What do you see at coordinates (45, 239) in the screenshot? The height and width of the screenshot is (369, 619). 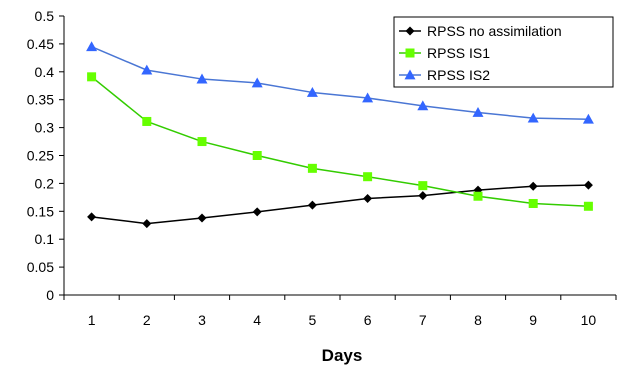 I see `y-tick-label: 0.1` at bounding box center [45, 239].